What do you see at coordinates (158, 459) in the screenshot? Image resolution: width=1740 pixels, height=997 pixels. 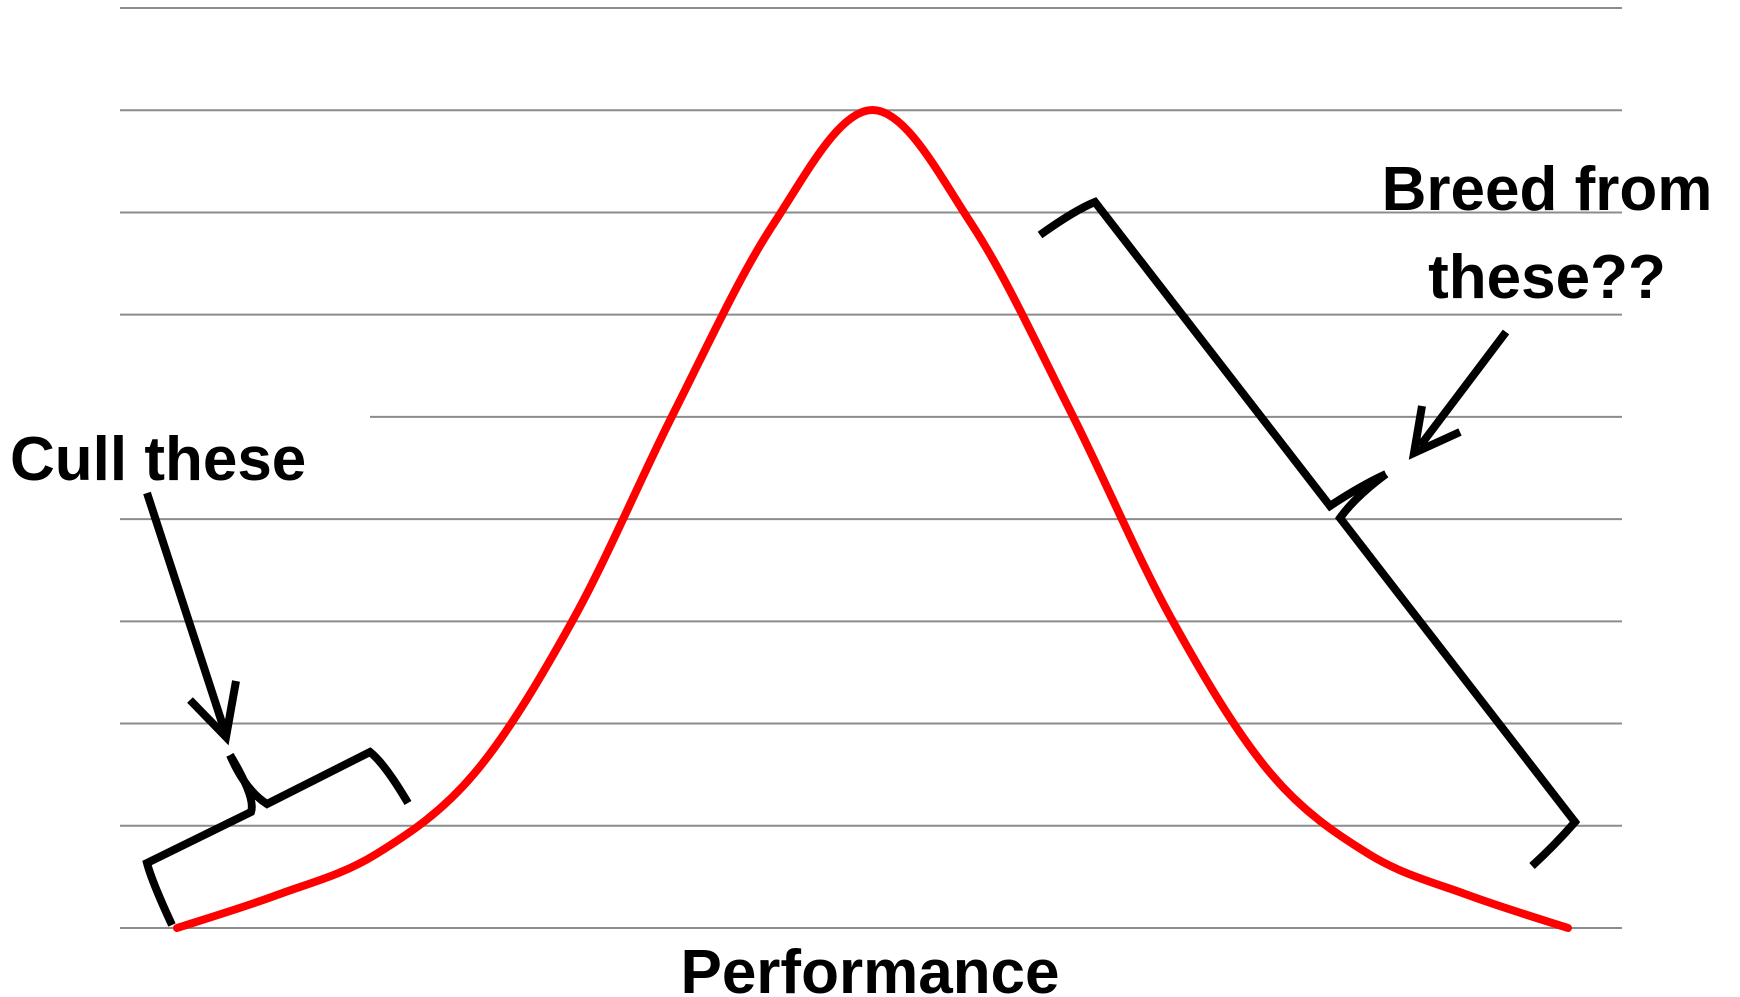 I see `cull-these-label: Cull these` at bounding box center [158, 459].